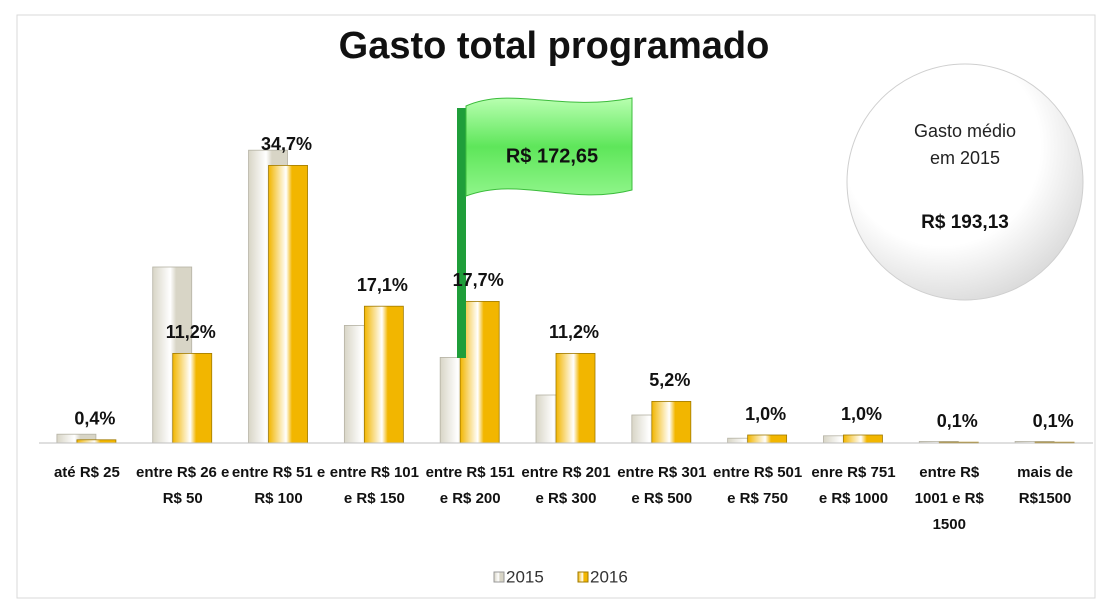 Image resolution: width=1109 pixels, height=606 pixels. I want to click on chart-title: Gasto total programado, so click(554, 46).